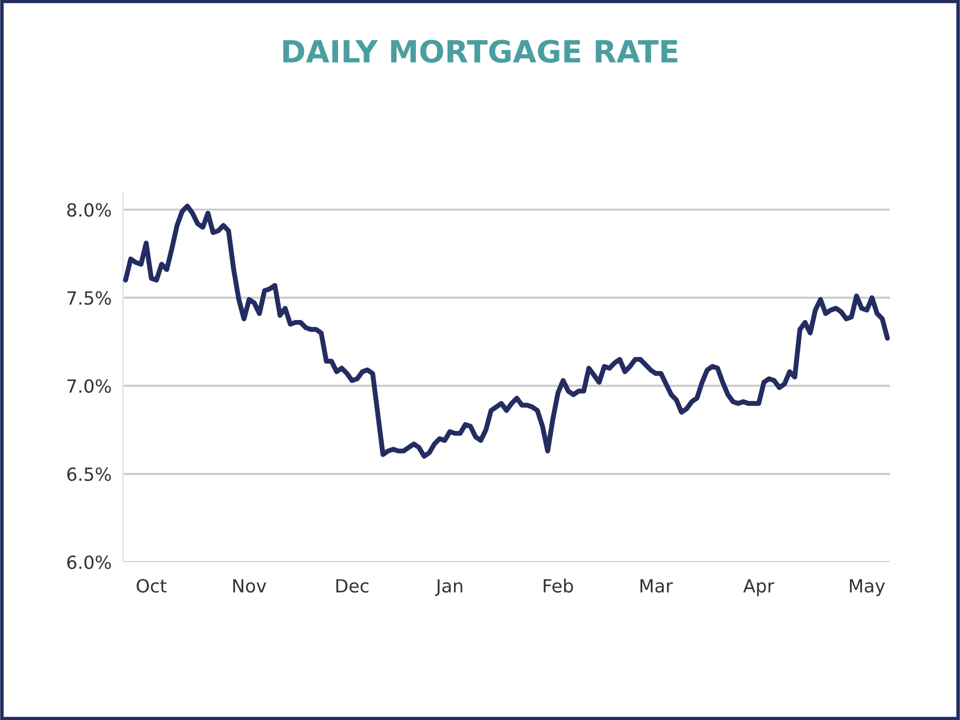 The image size is (960, 720). What do you see at coordinates (448, 587) in the screenshot?
I see `x-tick-label: Jan` at bounding box center [448, 587].